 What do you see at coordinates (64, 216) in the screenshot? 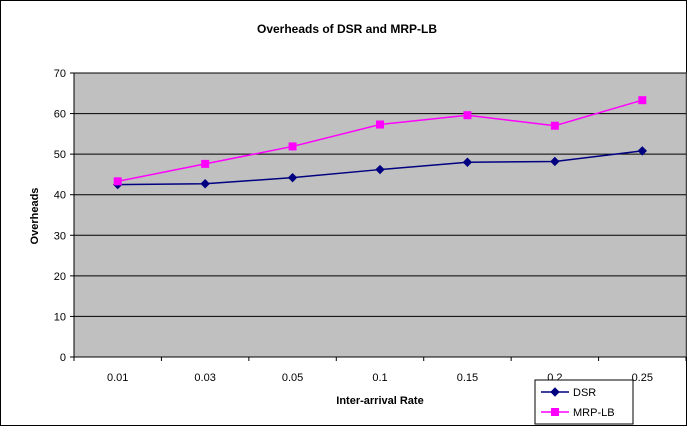
I see `y-axis: 0 10 20 30 40 50 60 70` at bounding box center [64, 216].